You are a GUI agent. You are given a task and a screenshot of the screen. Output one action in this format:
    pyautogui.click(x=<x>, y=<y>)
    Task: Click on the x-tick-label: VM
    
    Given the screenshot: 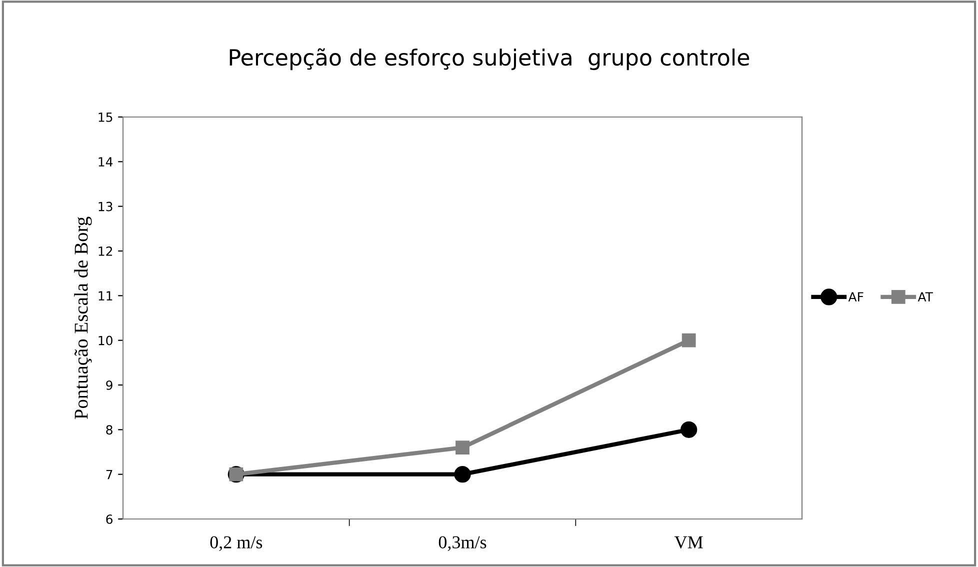 What is the action you would take?
    pyautogui.click(x=688, y=542)
    